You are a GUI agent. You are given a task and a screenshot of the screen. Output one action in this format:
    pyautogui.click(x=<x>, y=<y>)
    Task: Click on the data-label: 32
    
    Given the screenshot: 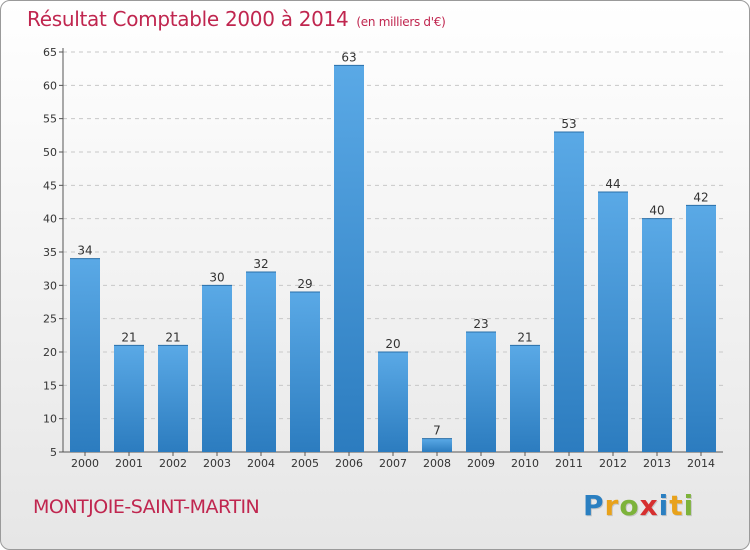 What is the action you would take?
    pyautogui.click(x=260, y=264)
    